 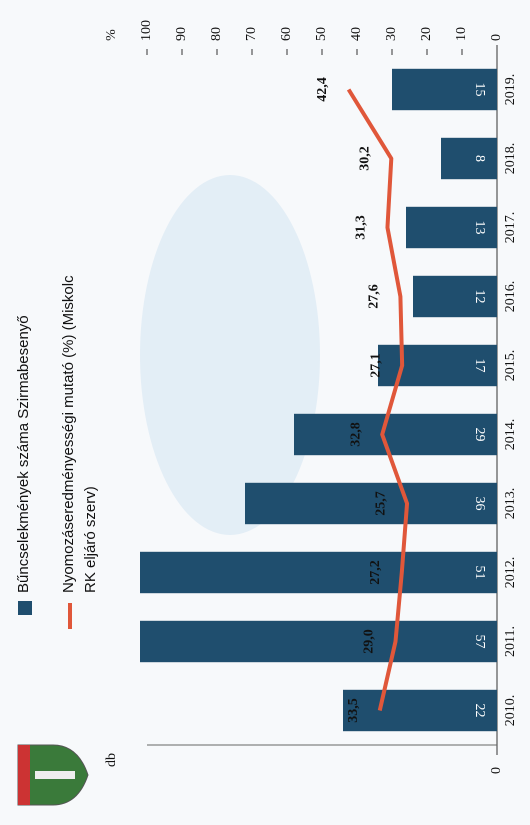 I want to click on bar-value-label: 29, so click(x=479, y=435).